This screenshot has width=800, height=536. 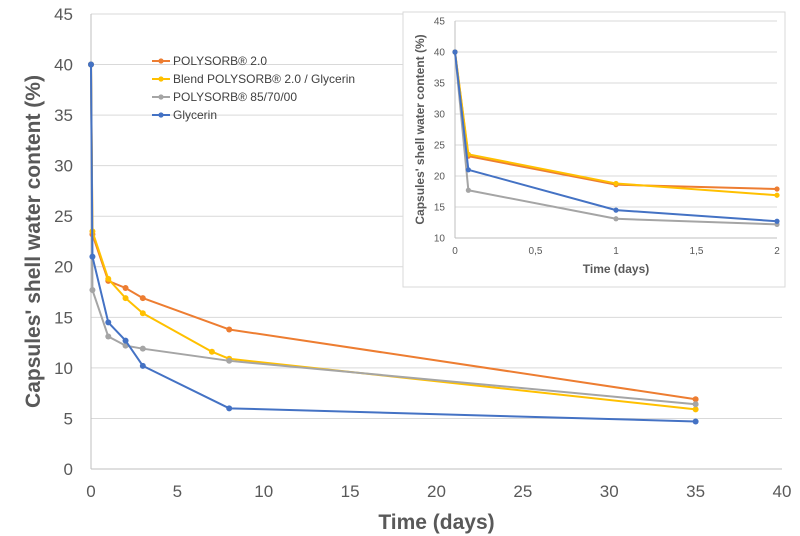 What do you see at coordinates (536, 251) in the screenshot?
I see `x-tick-label: 0,5` at bounding box center [536, 251].